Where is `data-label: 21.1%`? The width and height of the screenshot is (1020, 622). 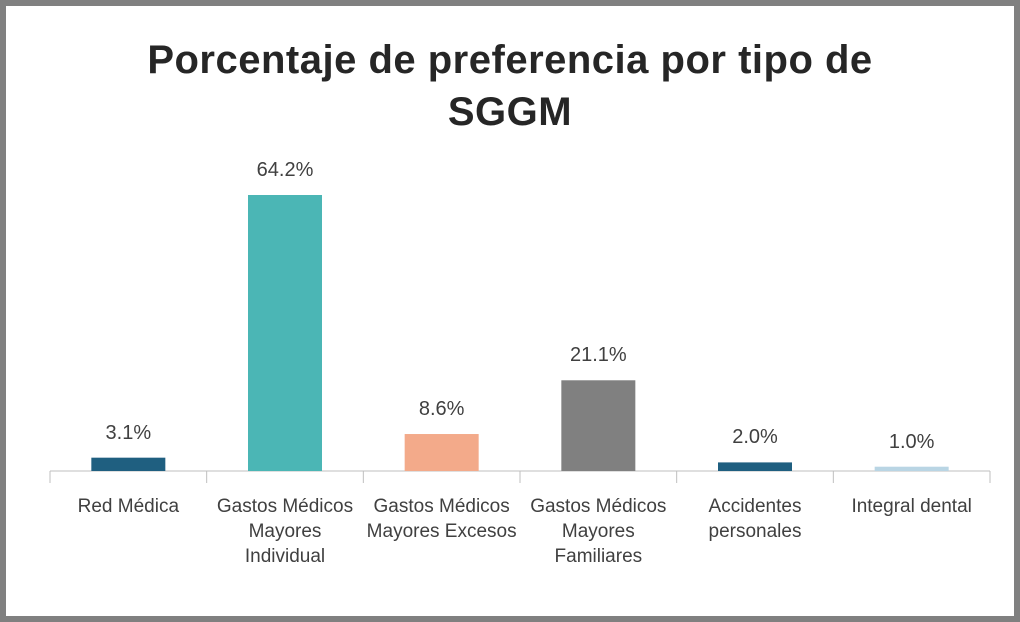
data-label: 21.1% is located at coordinates (598, 355).